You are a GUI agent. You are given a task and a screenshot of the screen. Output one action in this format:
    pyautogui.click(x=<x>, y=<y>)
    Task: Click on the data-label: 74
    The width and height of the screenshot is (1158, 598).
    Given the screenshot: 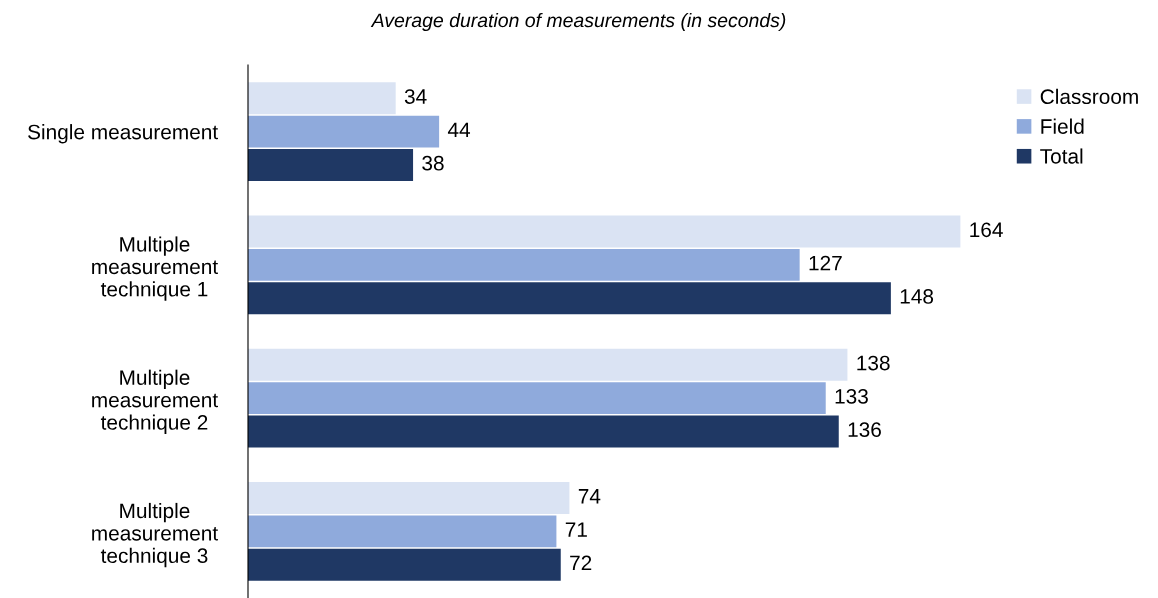 What is the action you would take?
    pyautogui.click(x=589, y=496)
    